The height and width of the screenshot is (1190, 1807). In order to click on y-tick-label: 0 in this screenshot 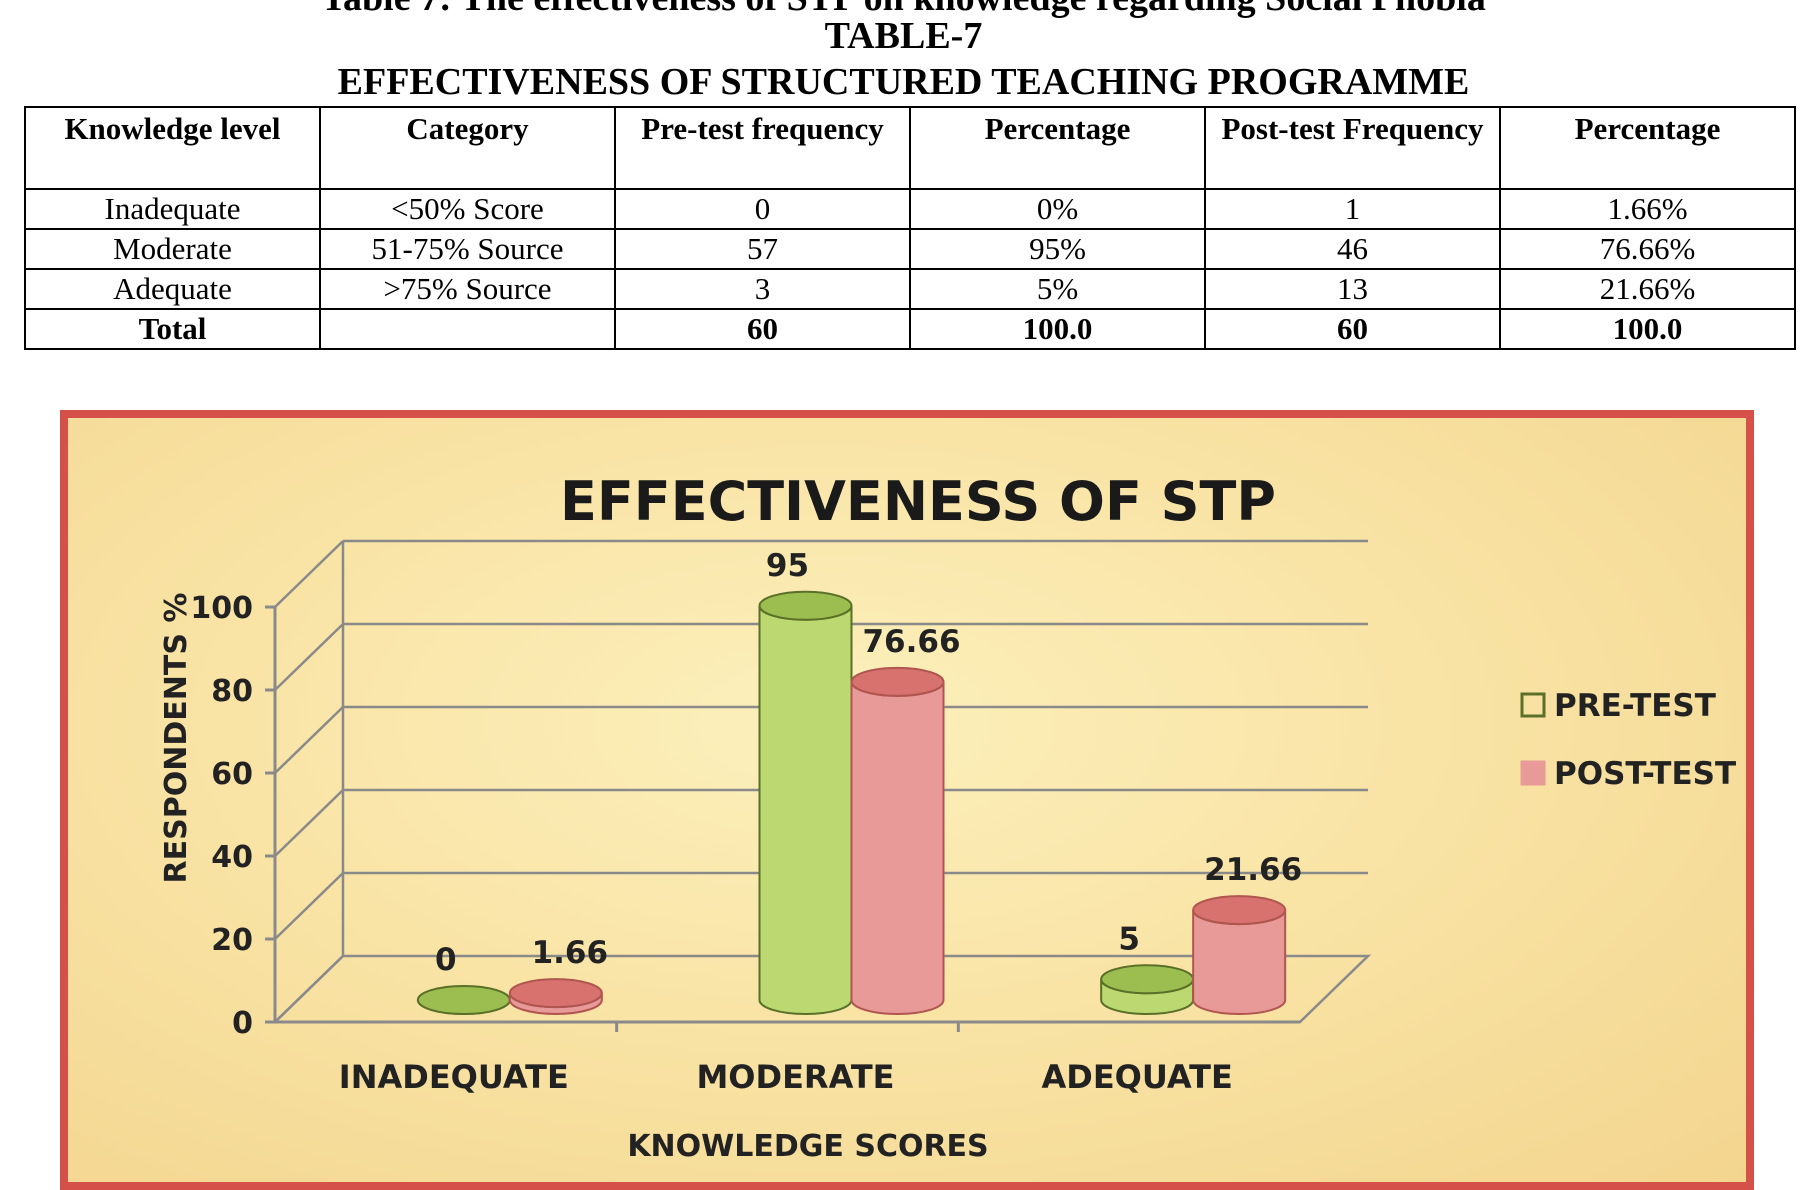, I will do `click(242, 1023)`.